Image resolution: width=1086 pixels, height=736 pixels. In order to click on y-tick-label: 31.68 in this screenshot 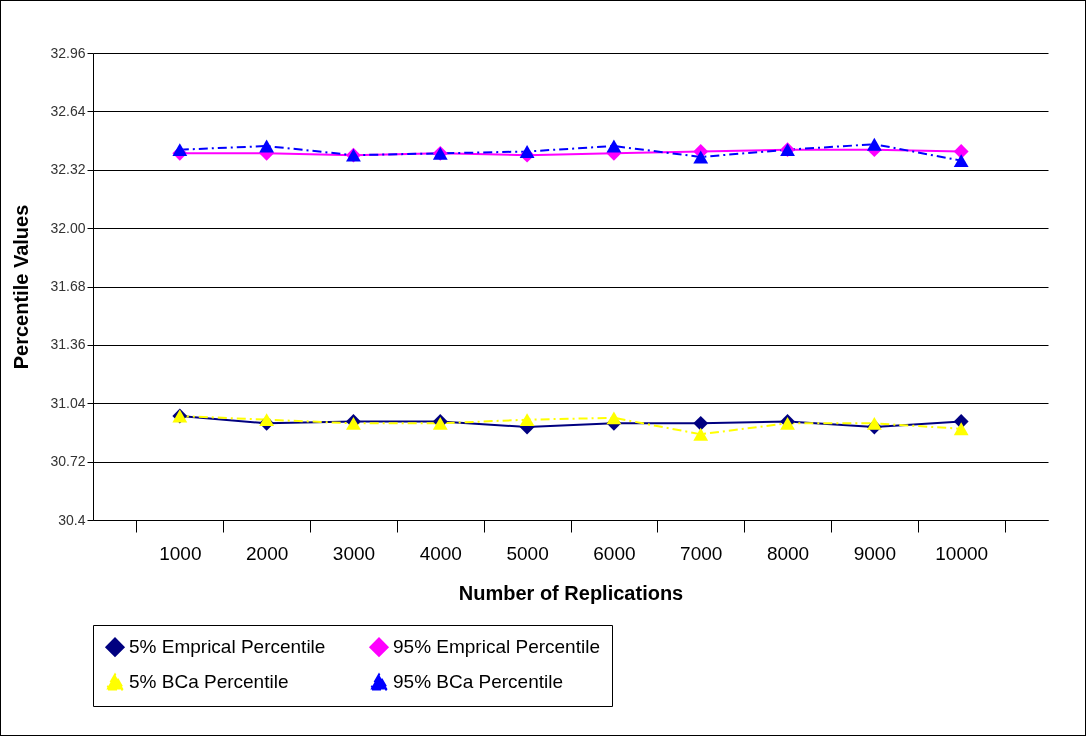, I will do `click(68, 286)`.